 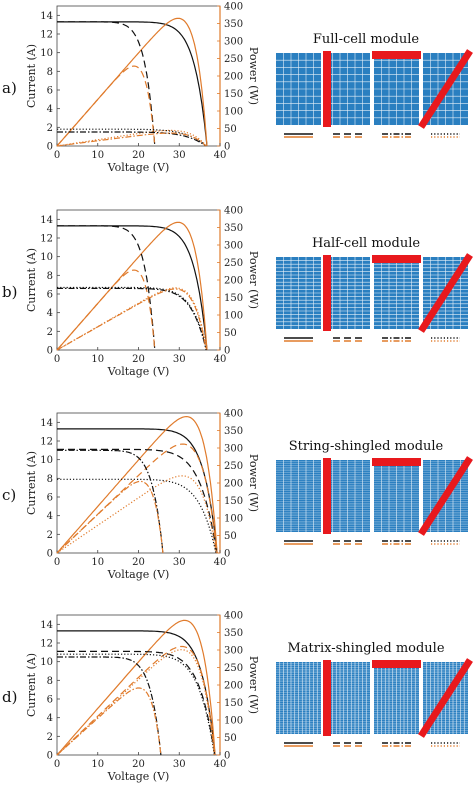 What do you see at coordinates (365, 648) in the screenshot?
I see `module-title: Matrix-shingled module` at bounding box center [365, 648].